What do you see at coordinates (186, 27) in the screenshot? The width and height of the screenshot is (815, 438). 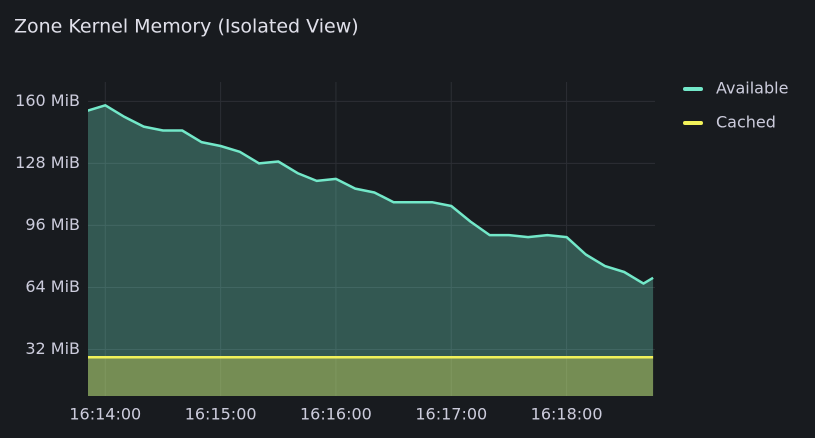 I see `panel-title: Zone Kernel Memory (Isolated View)` at bounding box center [186, 27].